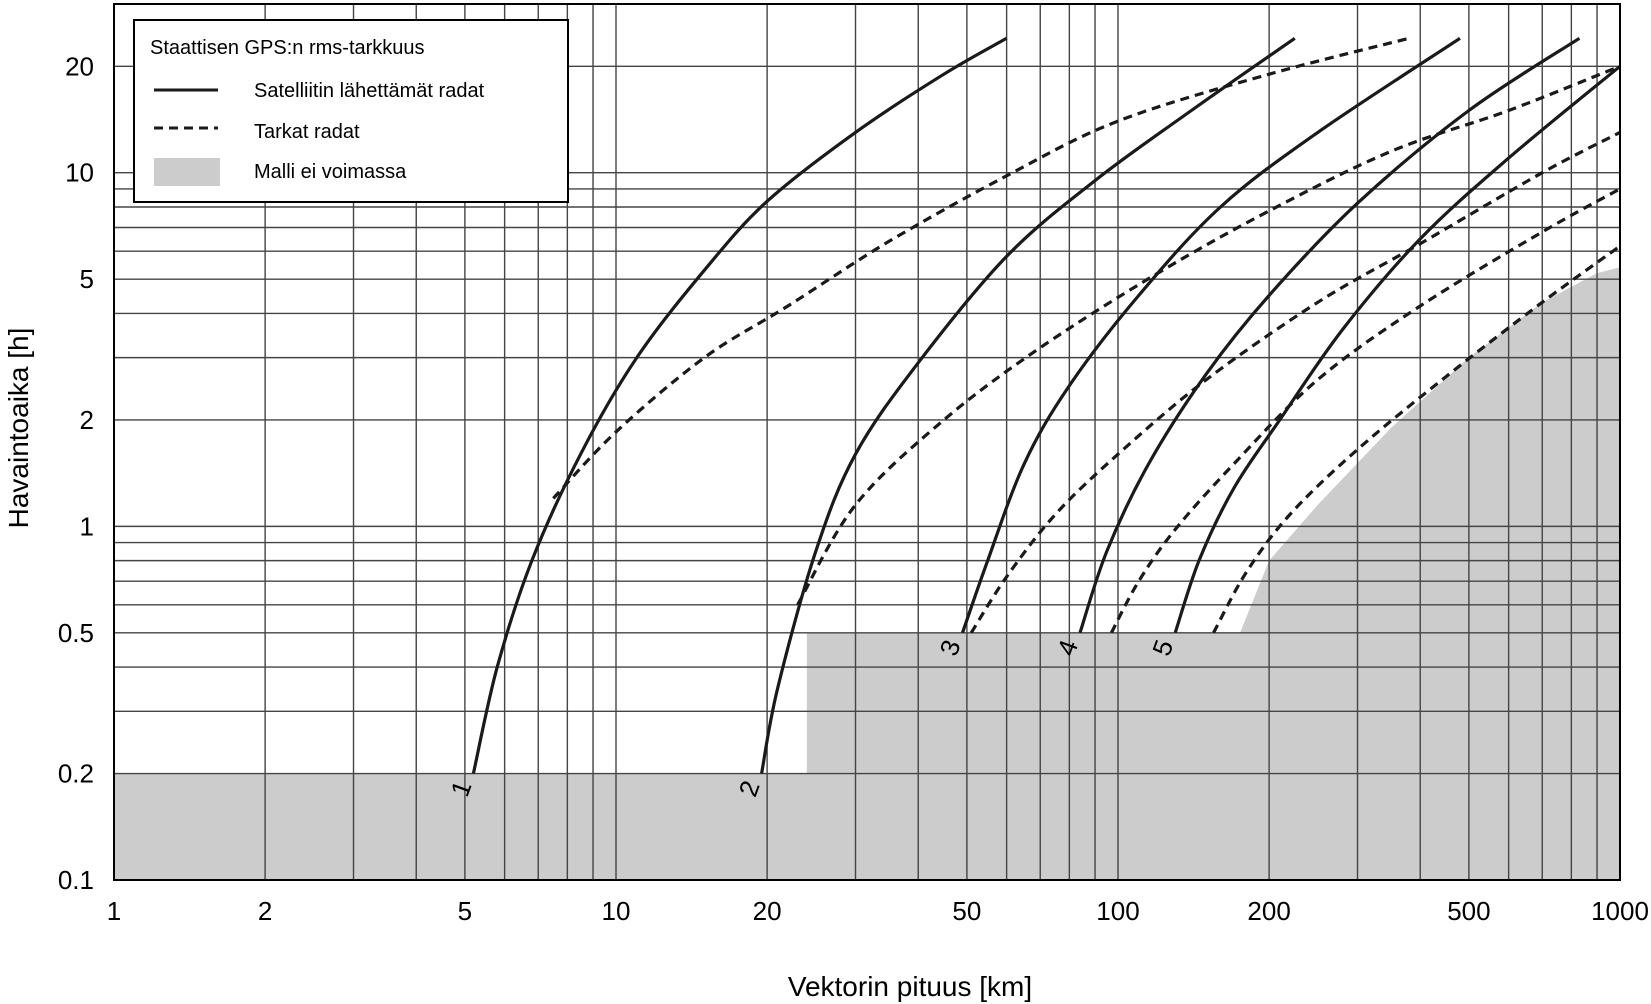 The image size is (1651, 1004). What do you see at coordinates (79, 173) in the screenshot?
I see `y-tick-label: 10` at bounding box center [79, 173].